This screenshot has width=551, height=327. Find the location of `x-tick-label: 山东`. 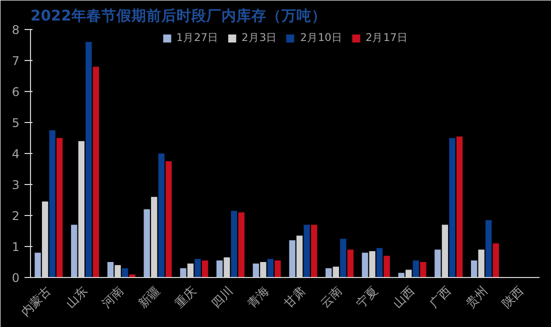

x-tick-label: 山东 is located at coordinates (76, 297).